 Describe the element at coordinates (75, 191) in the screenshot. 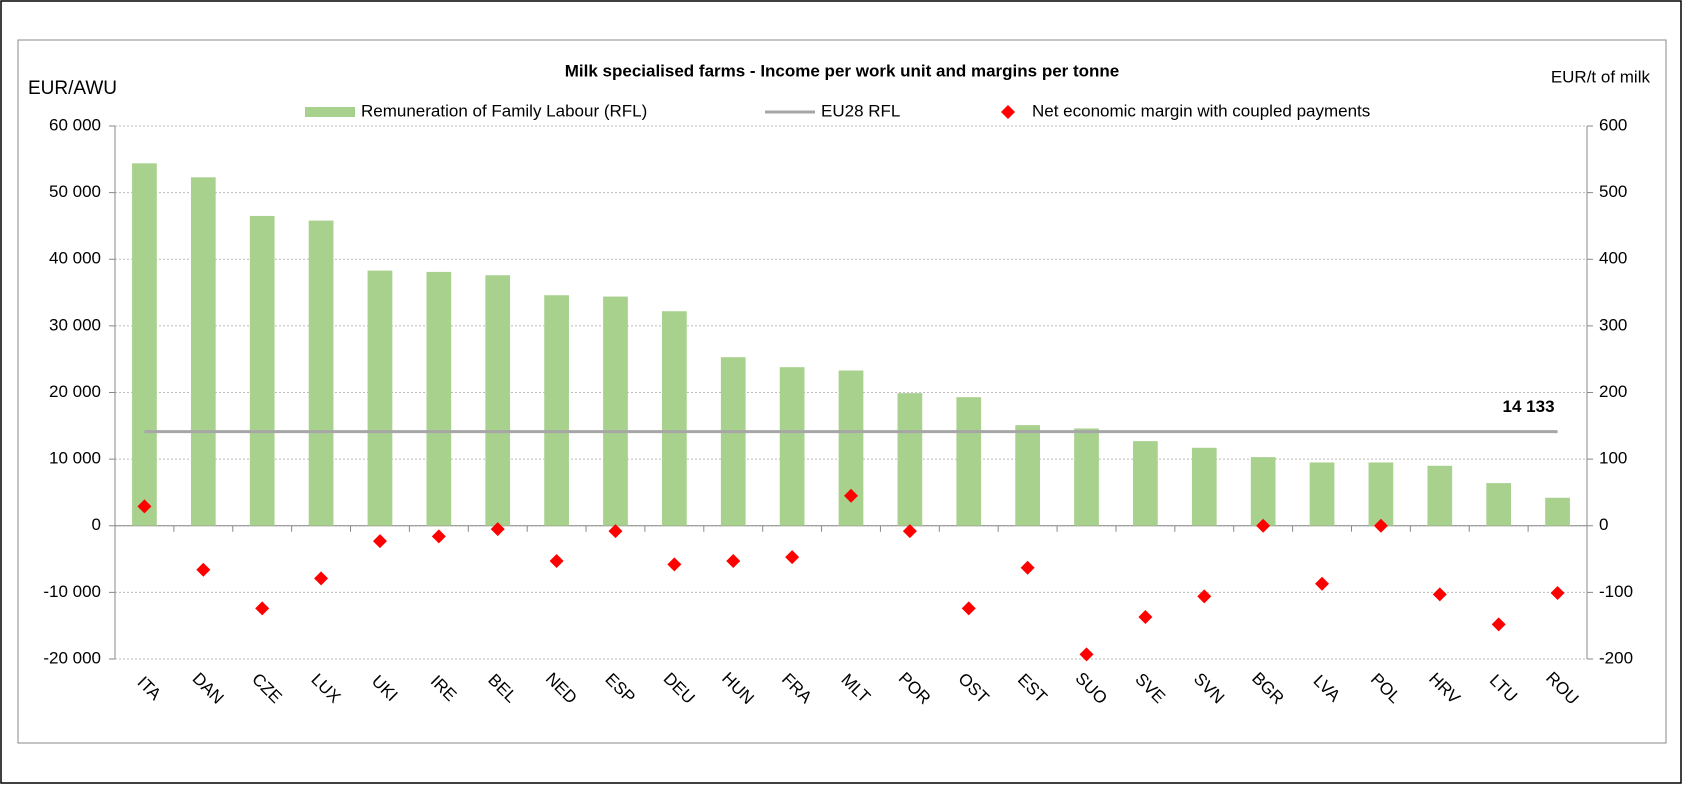

I see `y-tick-label: 50 000` at that location.